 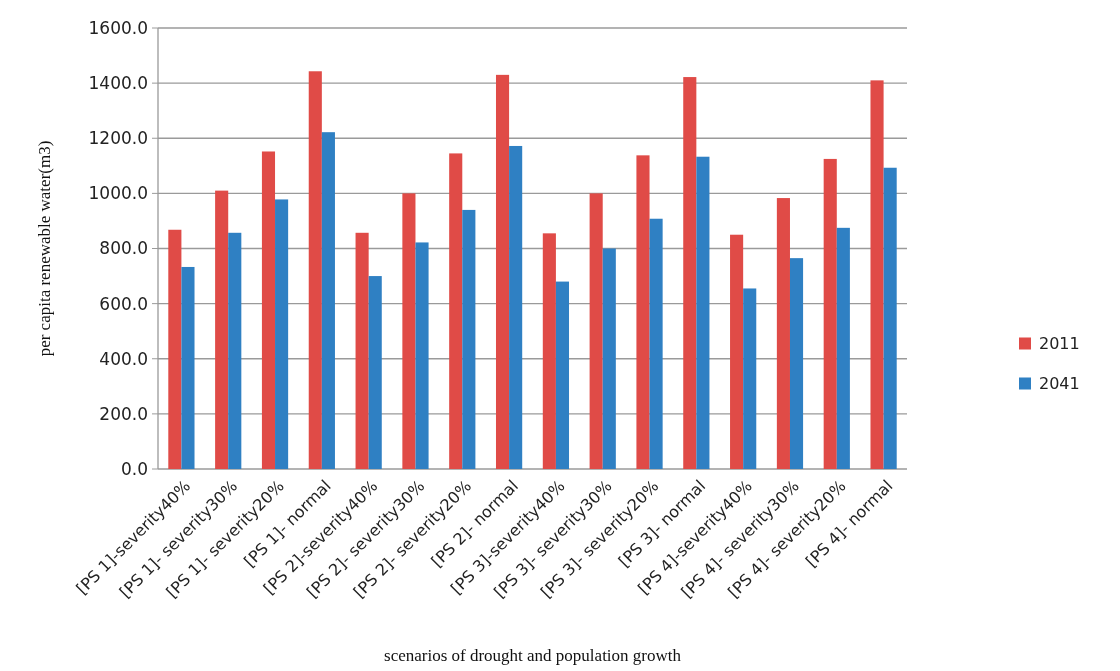 What do you see at coordinates (118, 193) in the screenshot?
I see `y-tick-label: 1000.0` at bounding box center [118, 193].